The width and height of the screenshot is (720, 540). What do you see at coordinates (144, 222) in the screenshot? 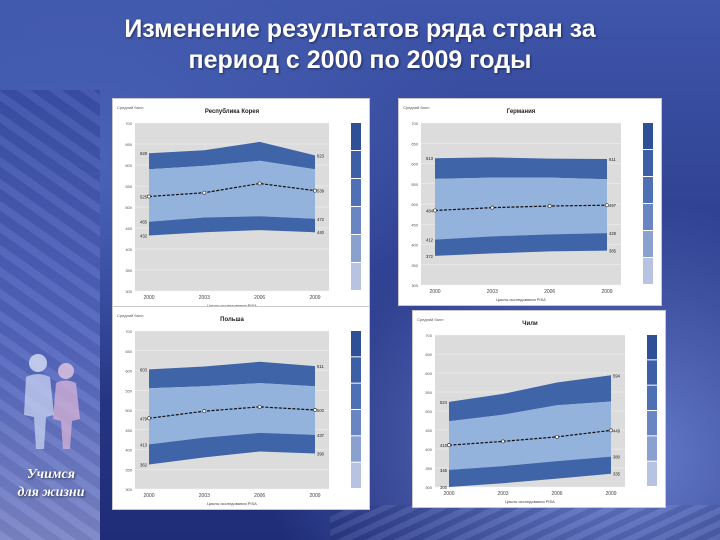
I see `data-label: 465` at bounding box center [144, 222].